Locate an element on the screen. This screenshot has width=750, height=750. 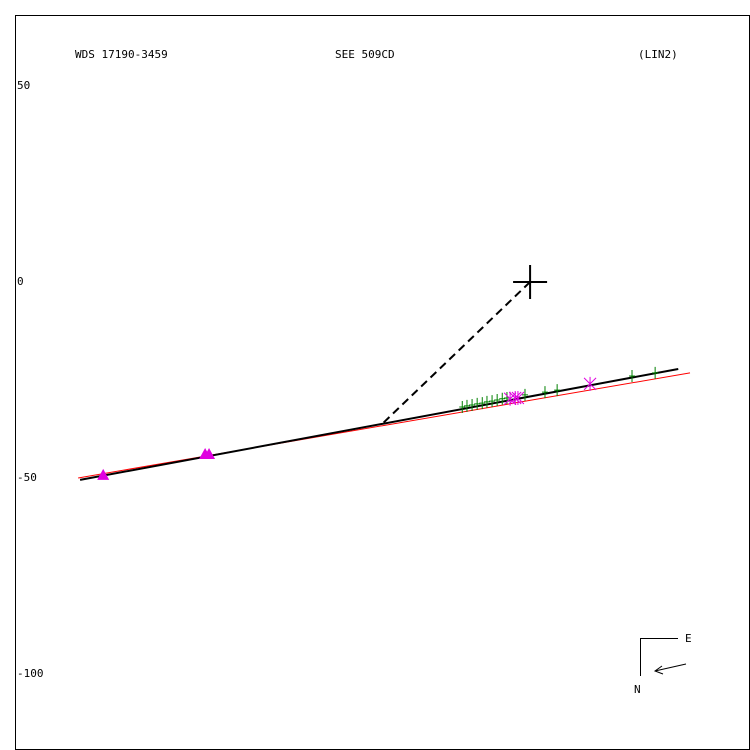
y-tick-label: -100 is located at coordinates (30, 673).